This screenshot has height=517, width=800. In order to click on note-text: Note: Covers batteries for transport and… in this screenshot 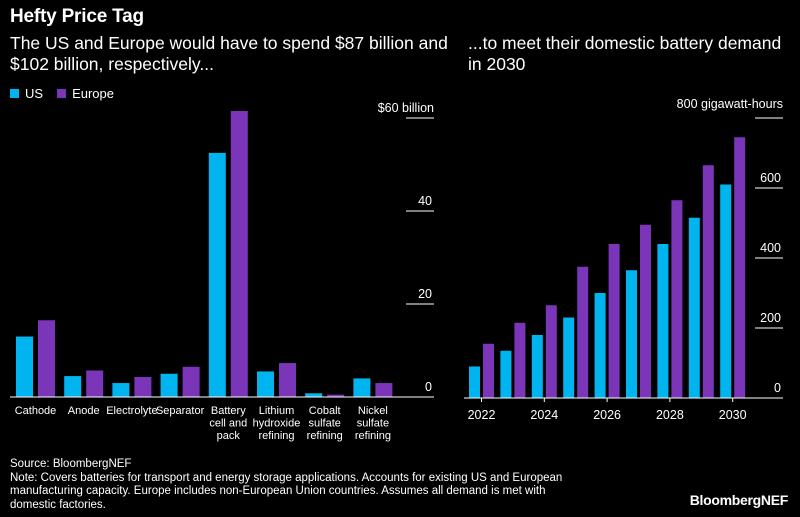, I will do `click(286, 491)`.